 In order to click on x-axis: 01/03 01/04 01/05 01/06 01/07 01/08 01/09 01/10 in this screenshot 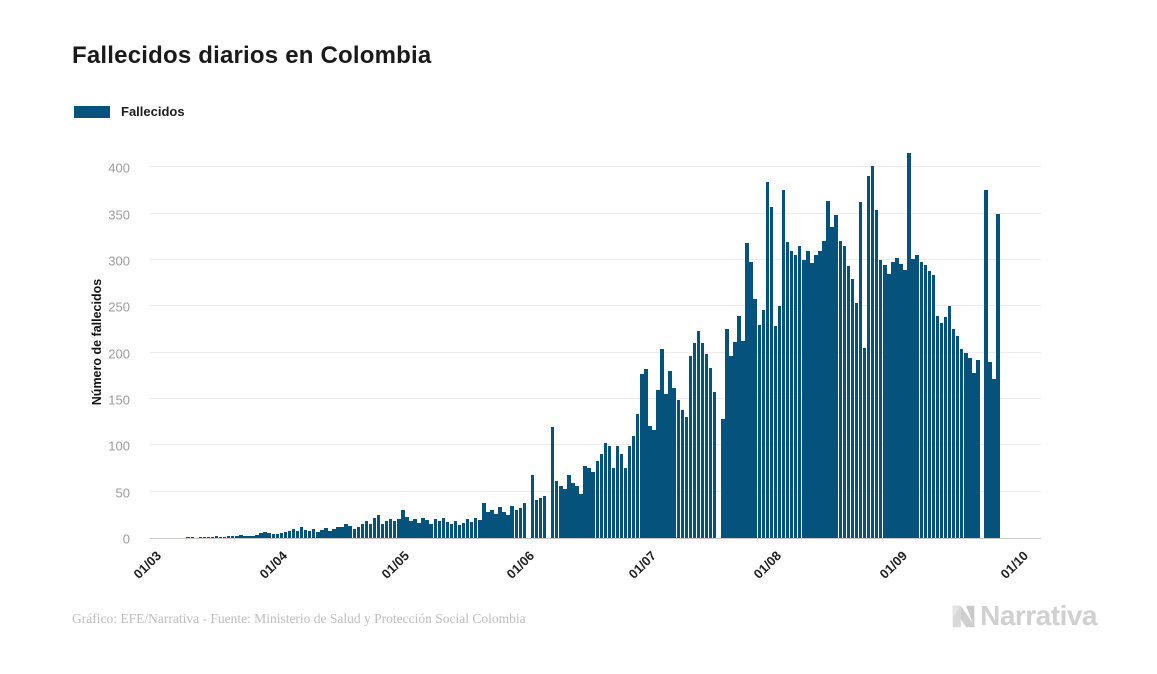, I will do `click(581, 565)`.